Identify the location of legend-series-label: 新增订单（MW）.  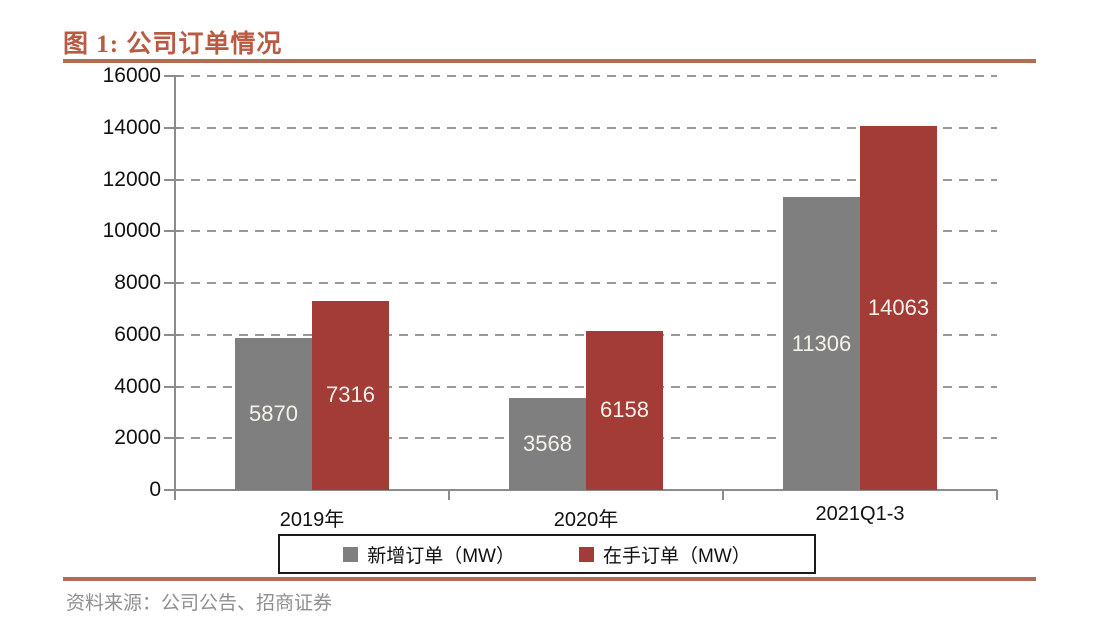
(441, 556).